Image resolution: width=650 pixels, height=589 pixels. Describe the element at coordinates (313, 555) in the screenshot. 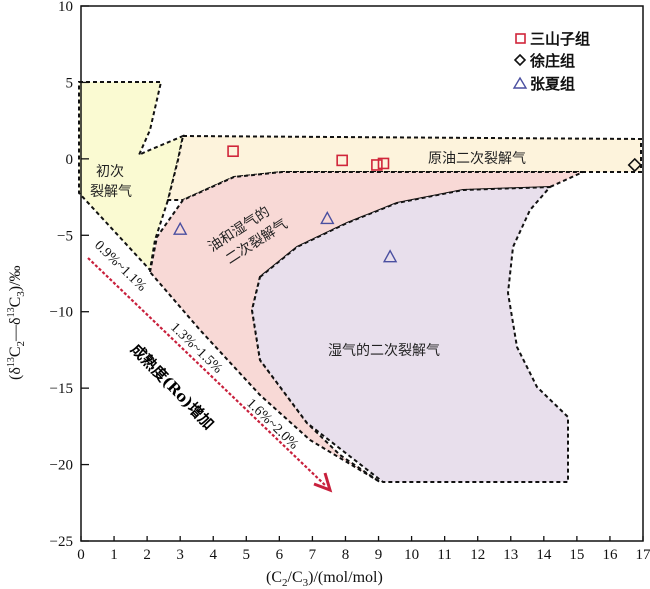

I see `x-tick-label: 7` at that location.